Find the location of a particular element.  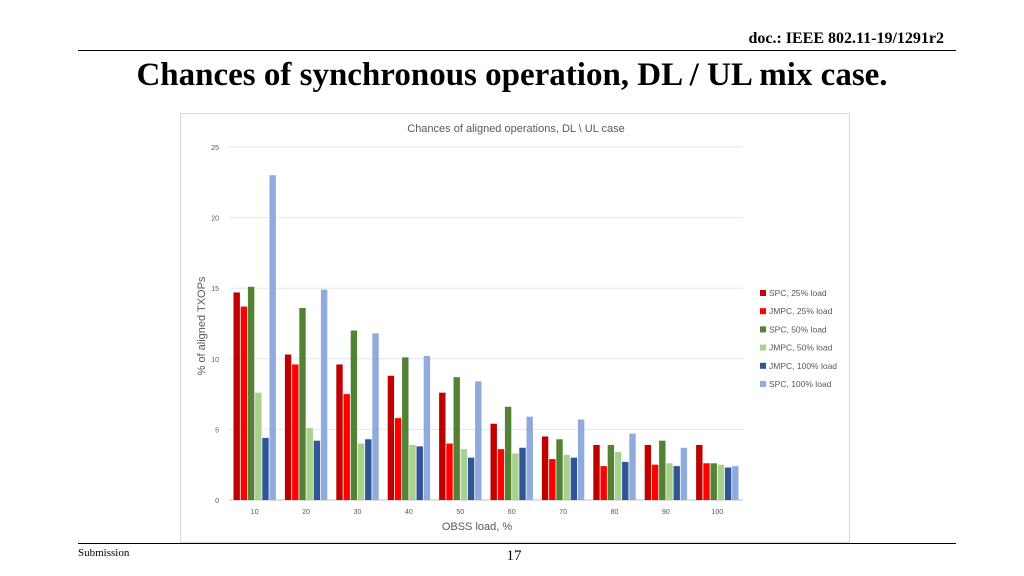

y-tick-labels: 0 5 10 15 20 25 is located at coordinates (215, 325).